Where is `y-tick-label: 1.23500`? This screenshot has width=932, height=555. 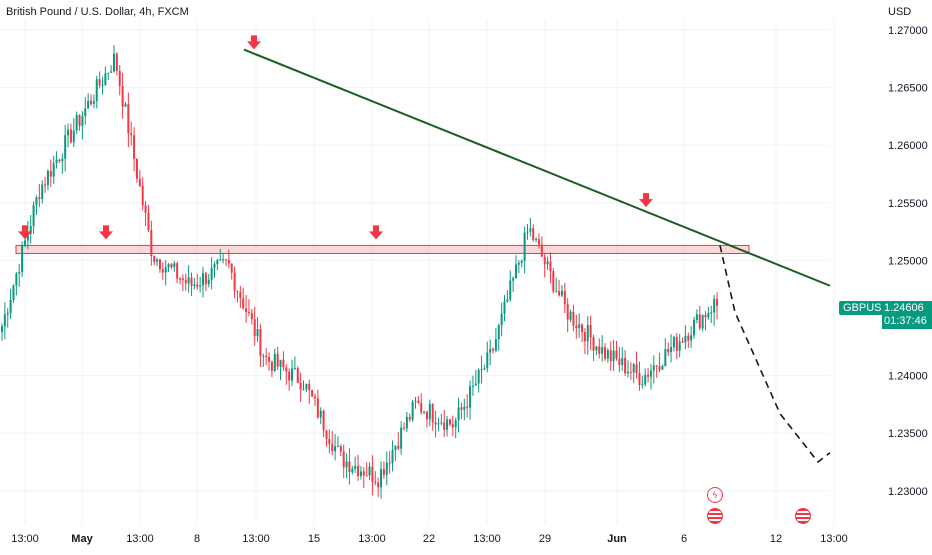 y-tick-label: 1.23500 is located at coordinates (908, 434).